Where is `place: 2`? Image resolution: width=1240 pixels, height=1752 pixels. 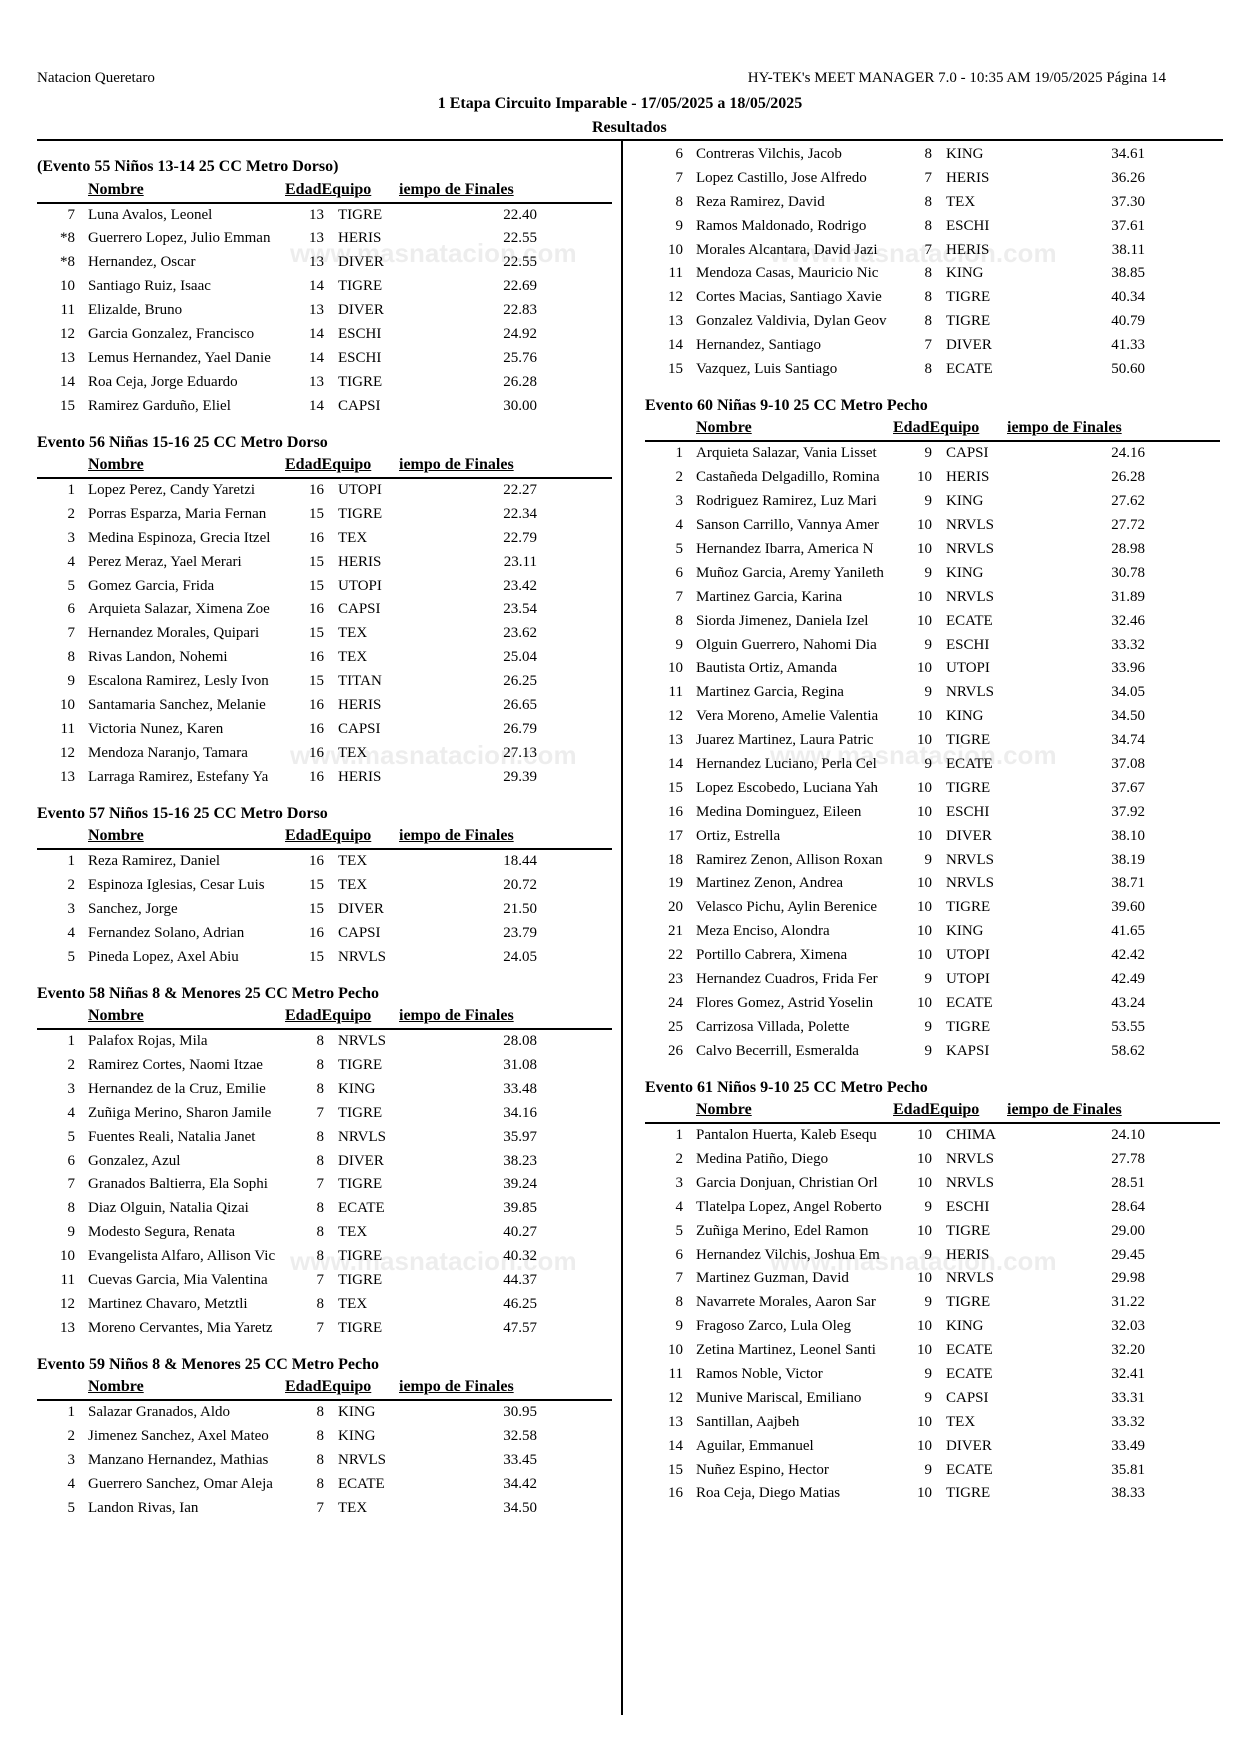
place: 2 is located at coordinates (71, 1436).